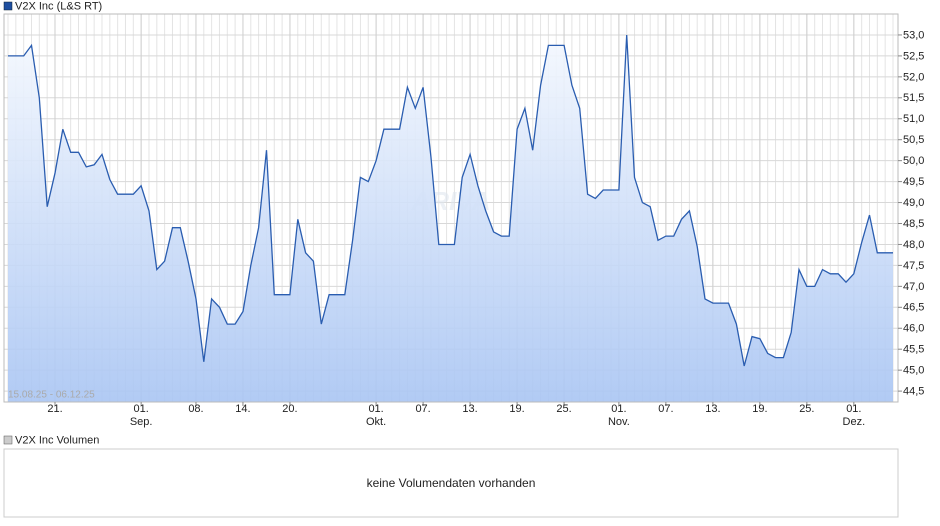 The width and height of the screenshot is (940, 526). Describe the element at coordinates (913, 392) in the screenshot. I see `y-tick-label: 44,5` at that location.